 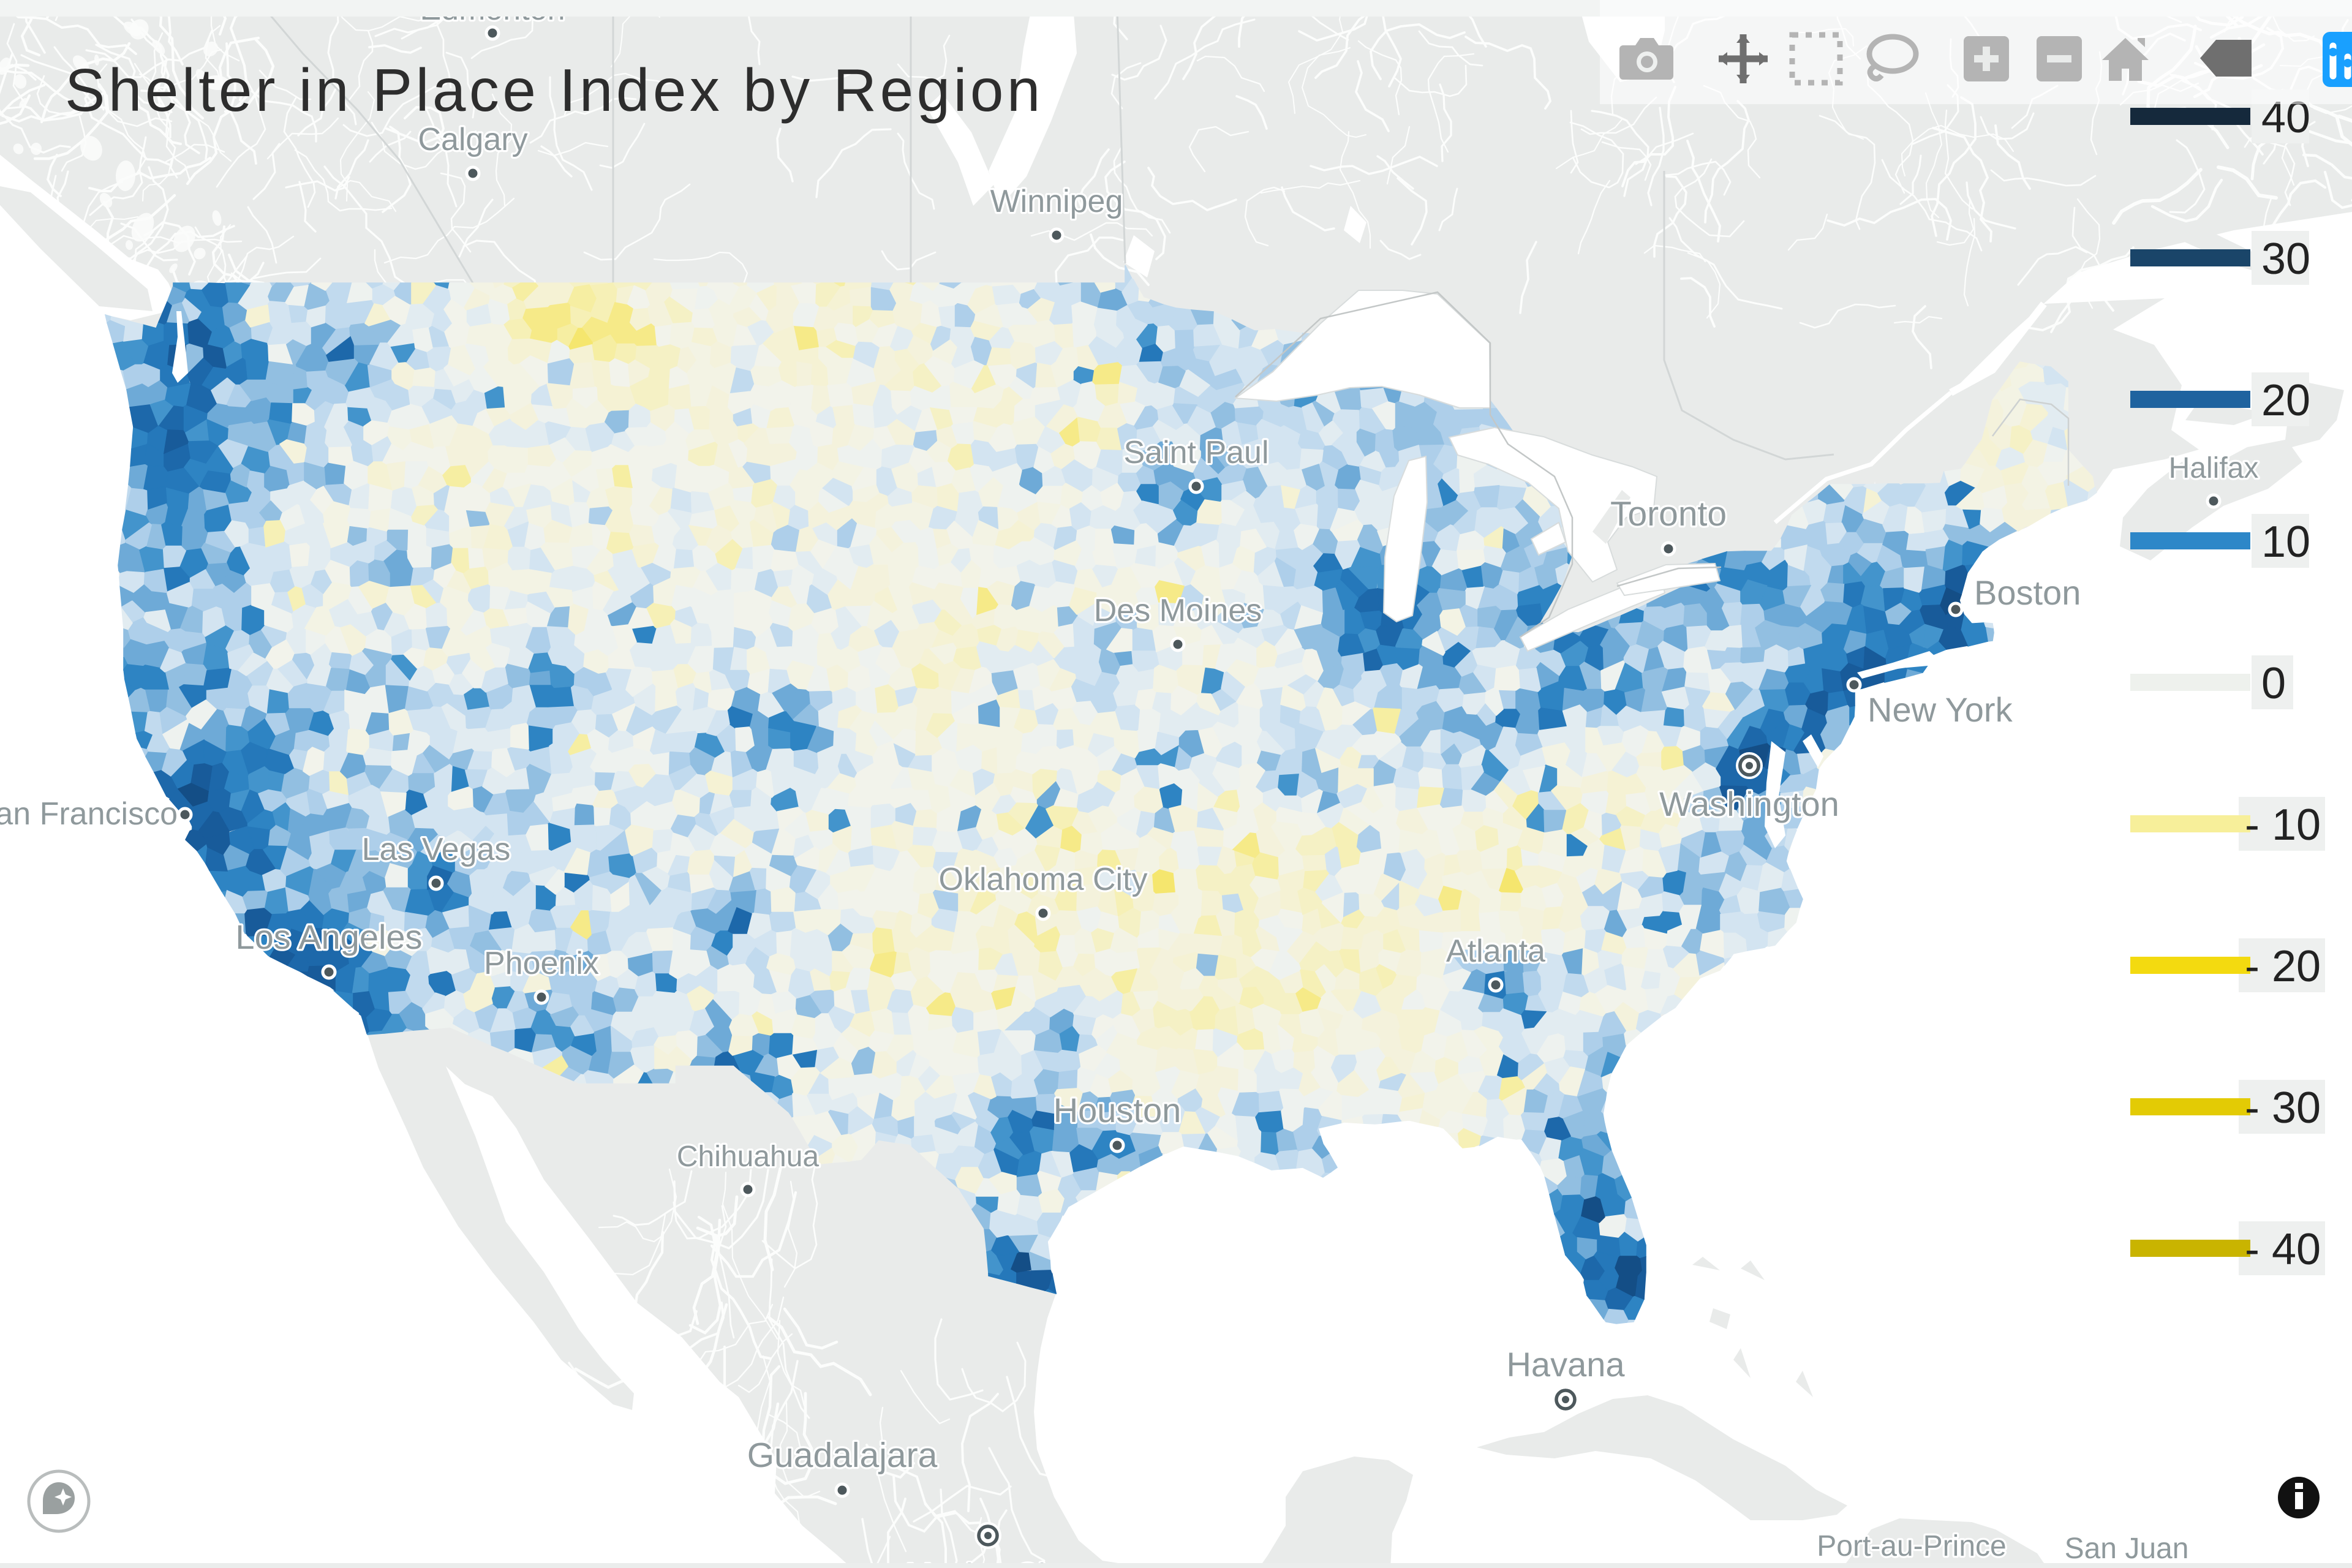 I want to click on svg-text: Washington, so click(x=1749, y=804).